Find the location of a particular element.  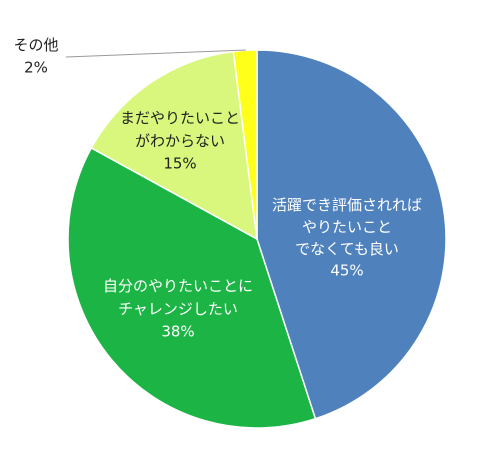

slice-label: まだやりたいことがわからない is located at coordinates (180, 129).